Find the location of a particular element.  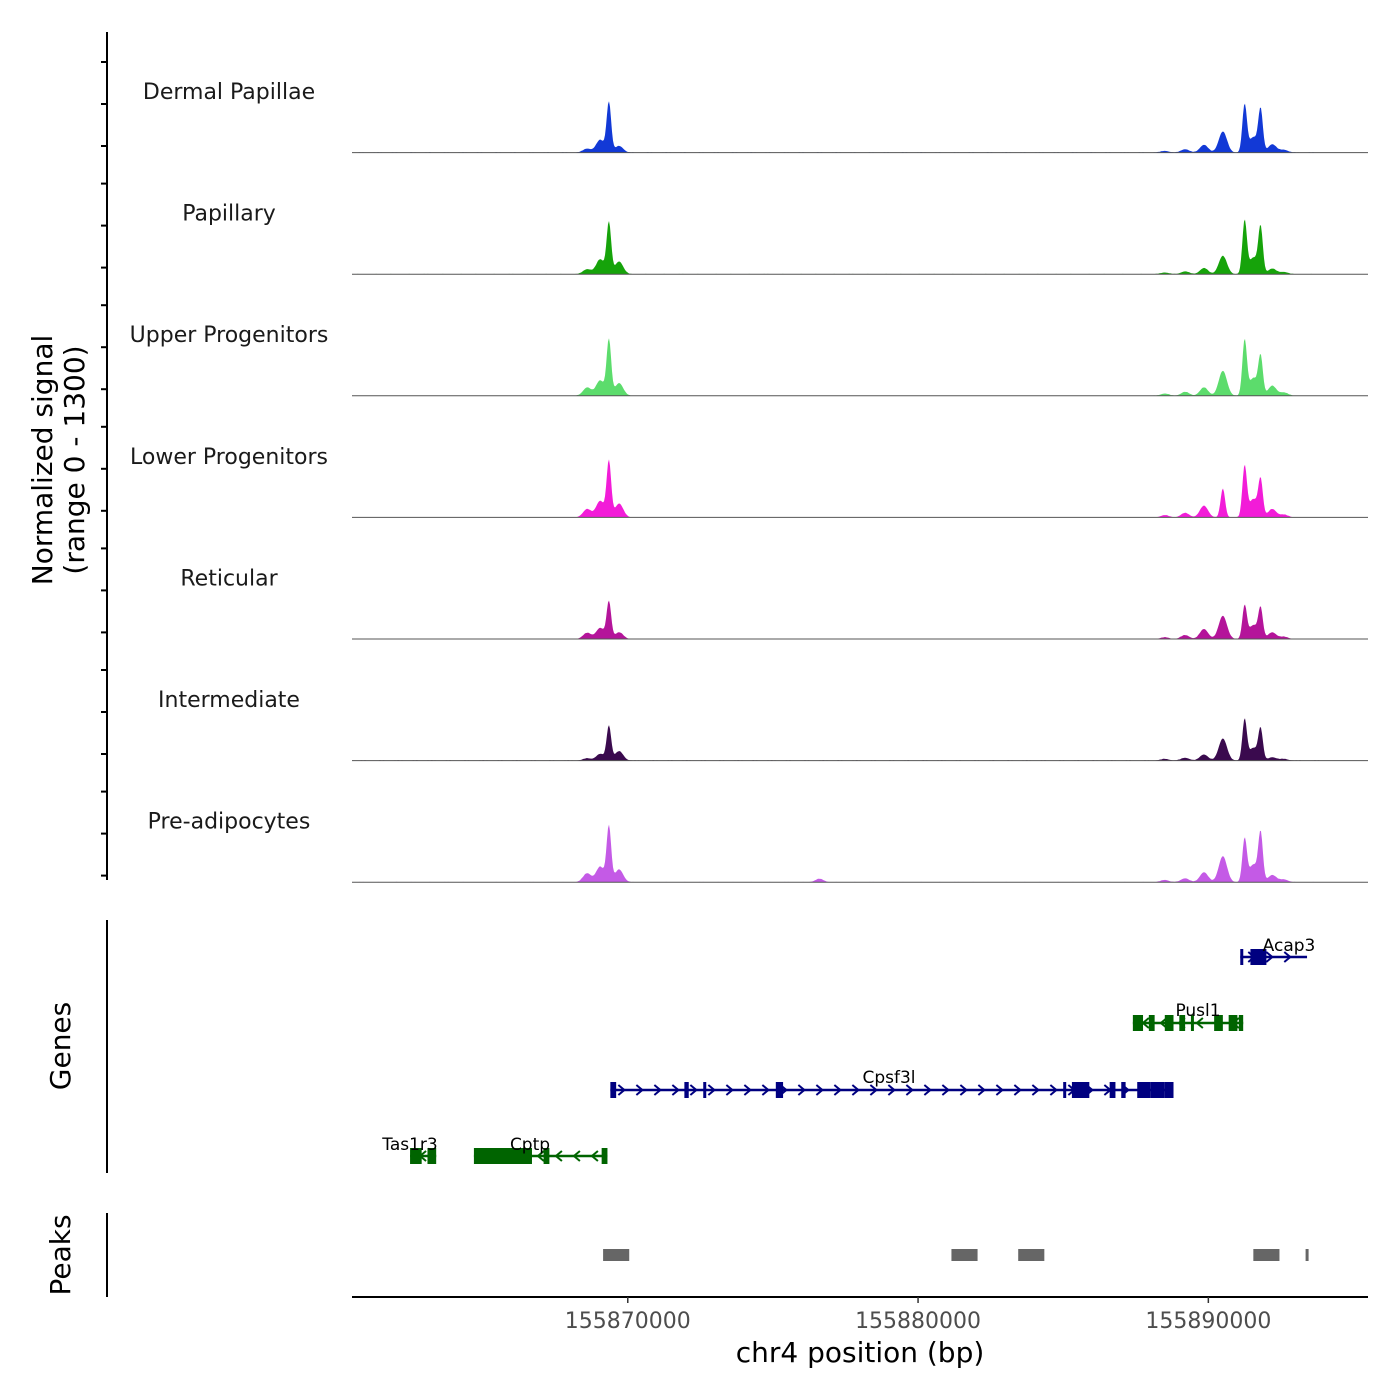

gene-tas1r3: Tas1r3 is located at coordinates (409, 1149).